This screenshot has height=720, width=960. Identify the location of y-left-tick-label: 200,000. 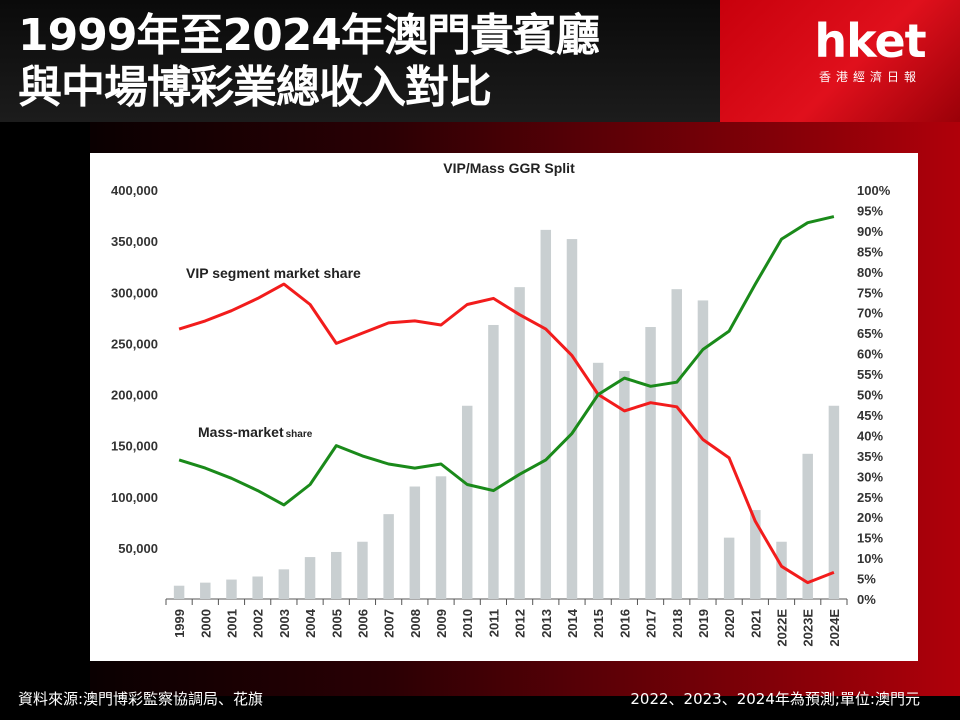
(134, 395).